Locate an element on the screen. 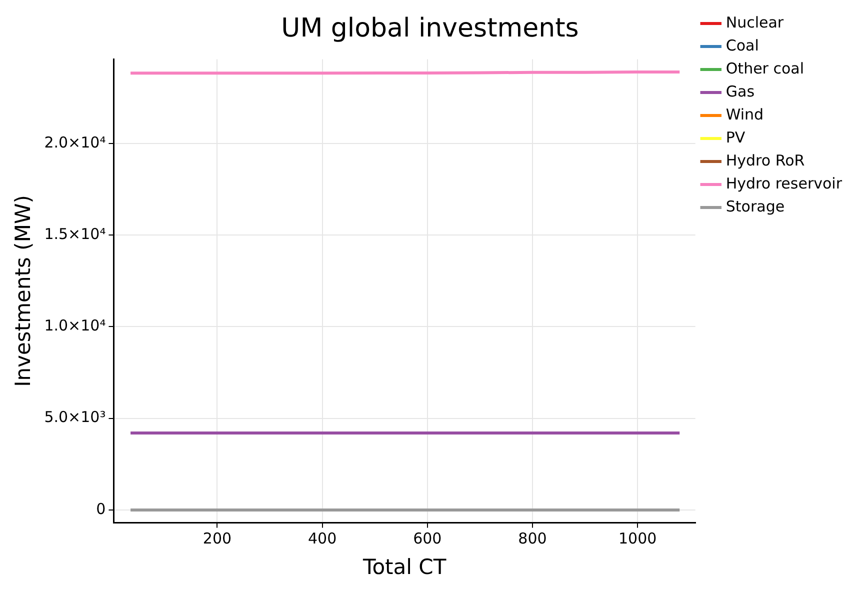  y-tick-label: 0 is located at coordinates (101, 509).